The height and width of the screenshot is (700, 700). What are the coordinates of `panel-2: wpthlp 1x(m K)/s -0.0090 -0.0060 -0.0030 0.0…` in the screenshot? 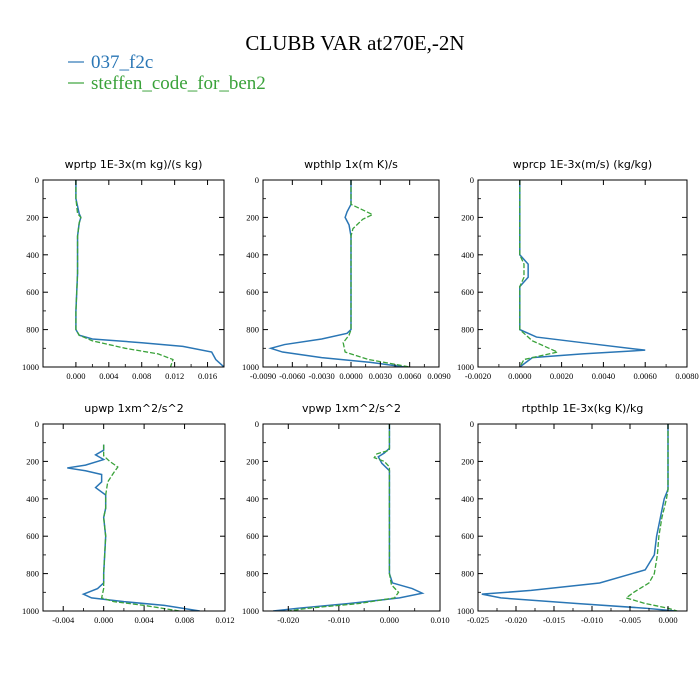 It's located at (346, 269).